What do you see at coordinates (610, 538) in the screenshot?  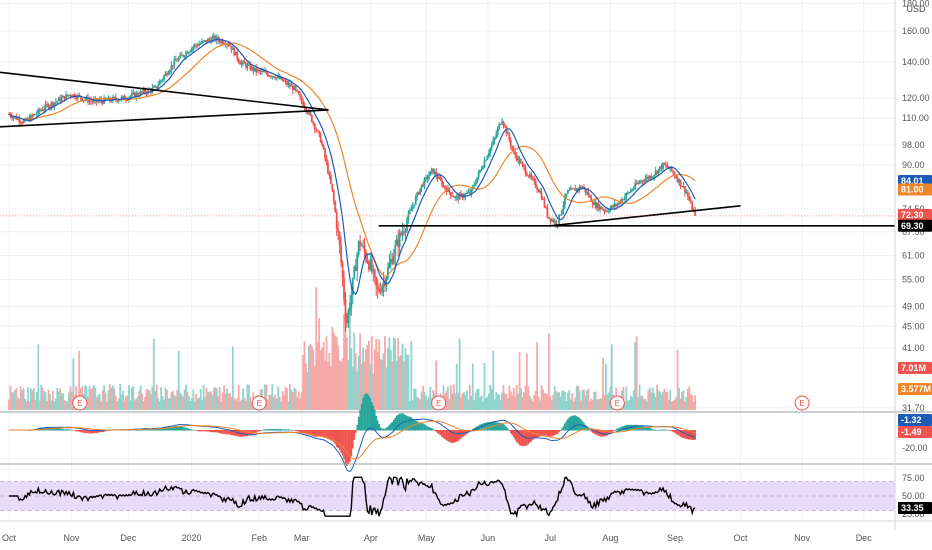 I see `time-tick-label: Aug` at bounding box center [610, 538].